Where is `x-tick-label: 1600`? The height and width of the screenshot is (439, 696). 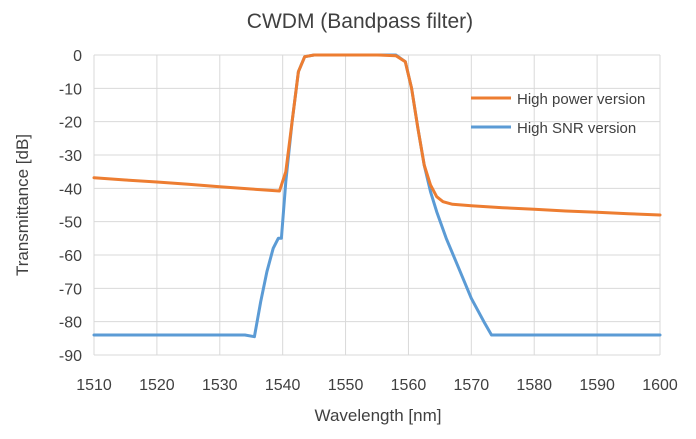
x-tick-label: 1600 is located at coordinates (660, 385).